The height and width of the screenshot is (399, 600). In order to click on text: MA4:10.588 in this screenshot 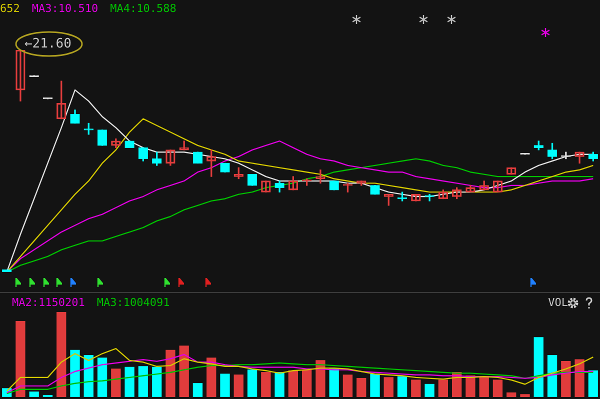, I will do `click(143, 8)`.